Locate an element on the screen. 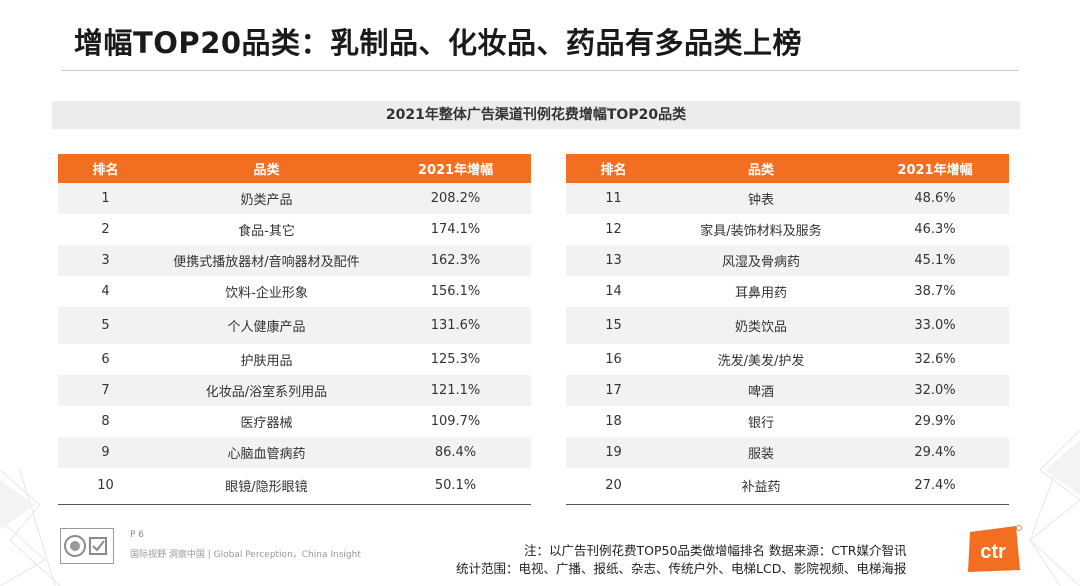 This screenshot has width=1080, height=586. category-cell: 钟表 is located at coordinates (761, 198).